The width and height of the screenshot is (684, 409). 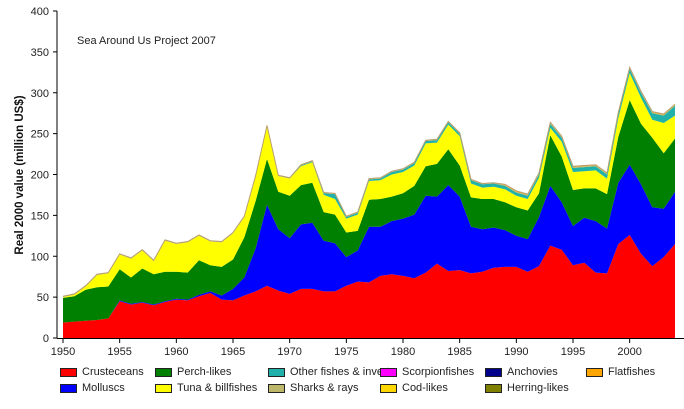 I want to click on y-tick-label: 400, so click(x=40, y=12).